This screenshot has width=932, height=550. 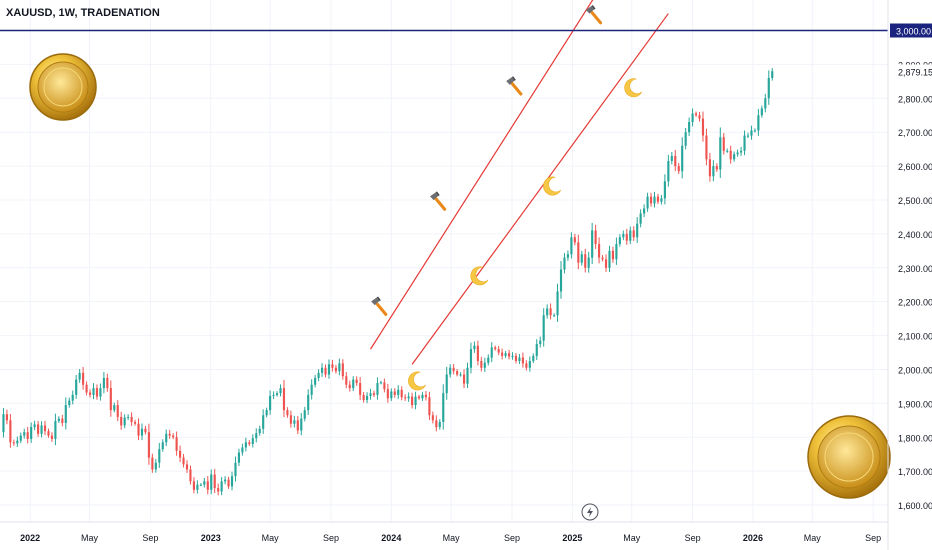 I want to click on y-tick-label: 1,800.00, so click(x=915, y=438).